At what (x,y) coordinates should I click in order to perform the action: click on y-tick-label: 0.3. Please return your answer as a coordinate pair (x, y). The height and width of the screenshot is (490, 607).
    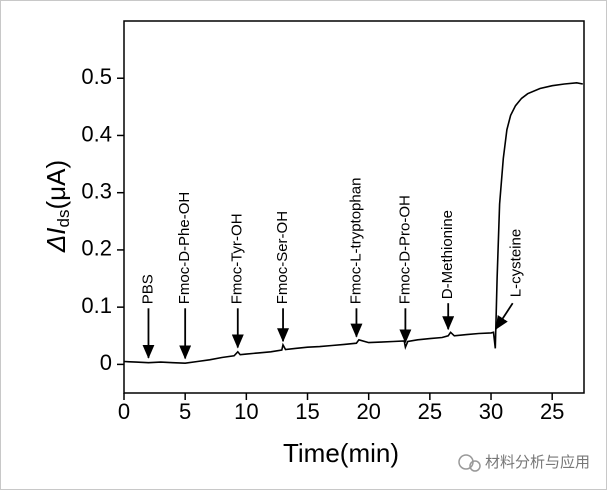
    Looking at the image, I should click on (96, 191).